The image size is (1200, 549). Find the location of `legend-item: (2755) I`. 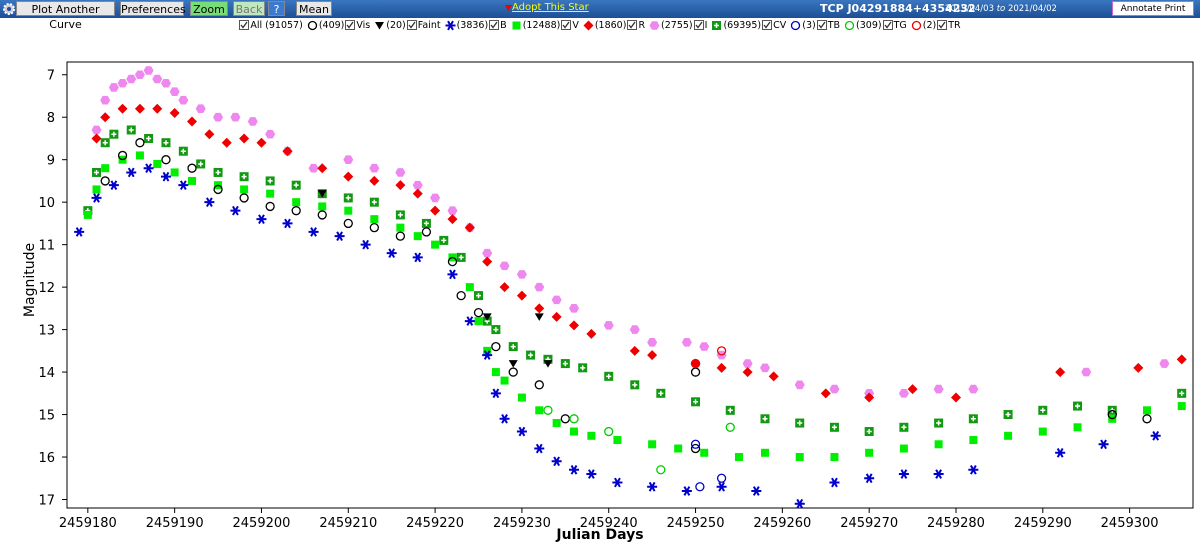

legend-item: (2755) I is located at coordinates (678, 25).